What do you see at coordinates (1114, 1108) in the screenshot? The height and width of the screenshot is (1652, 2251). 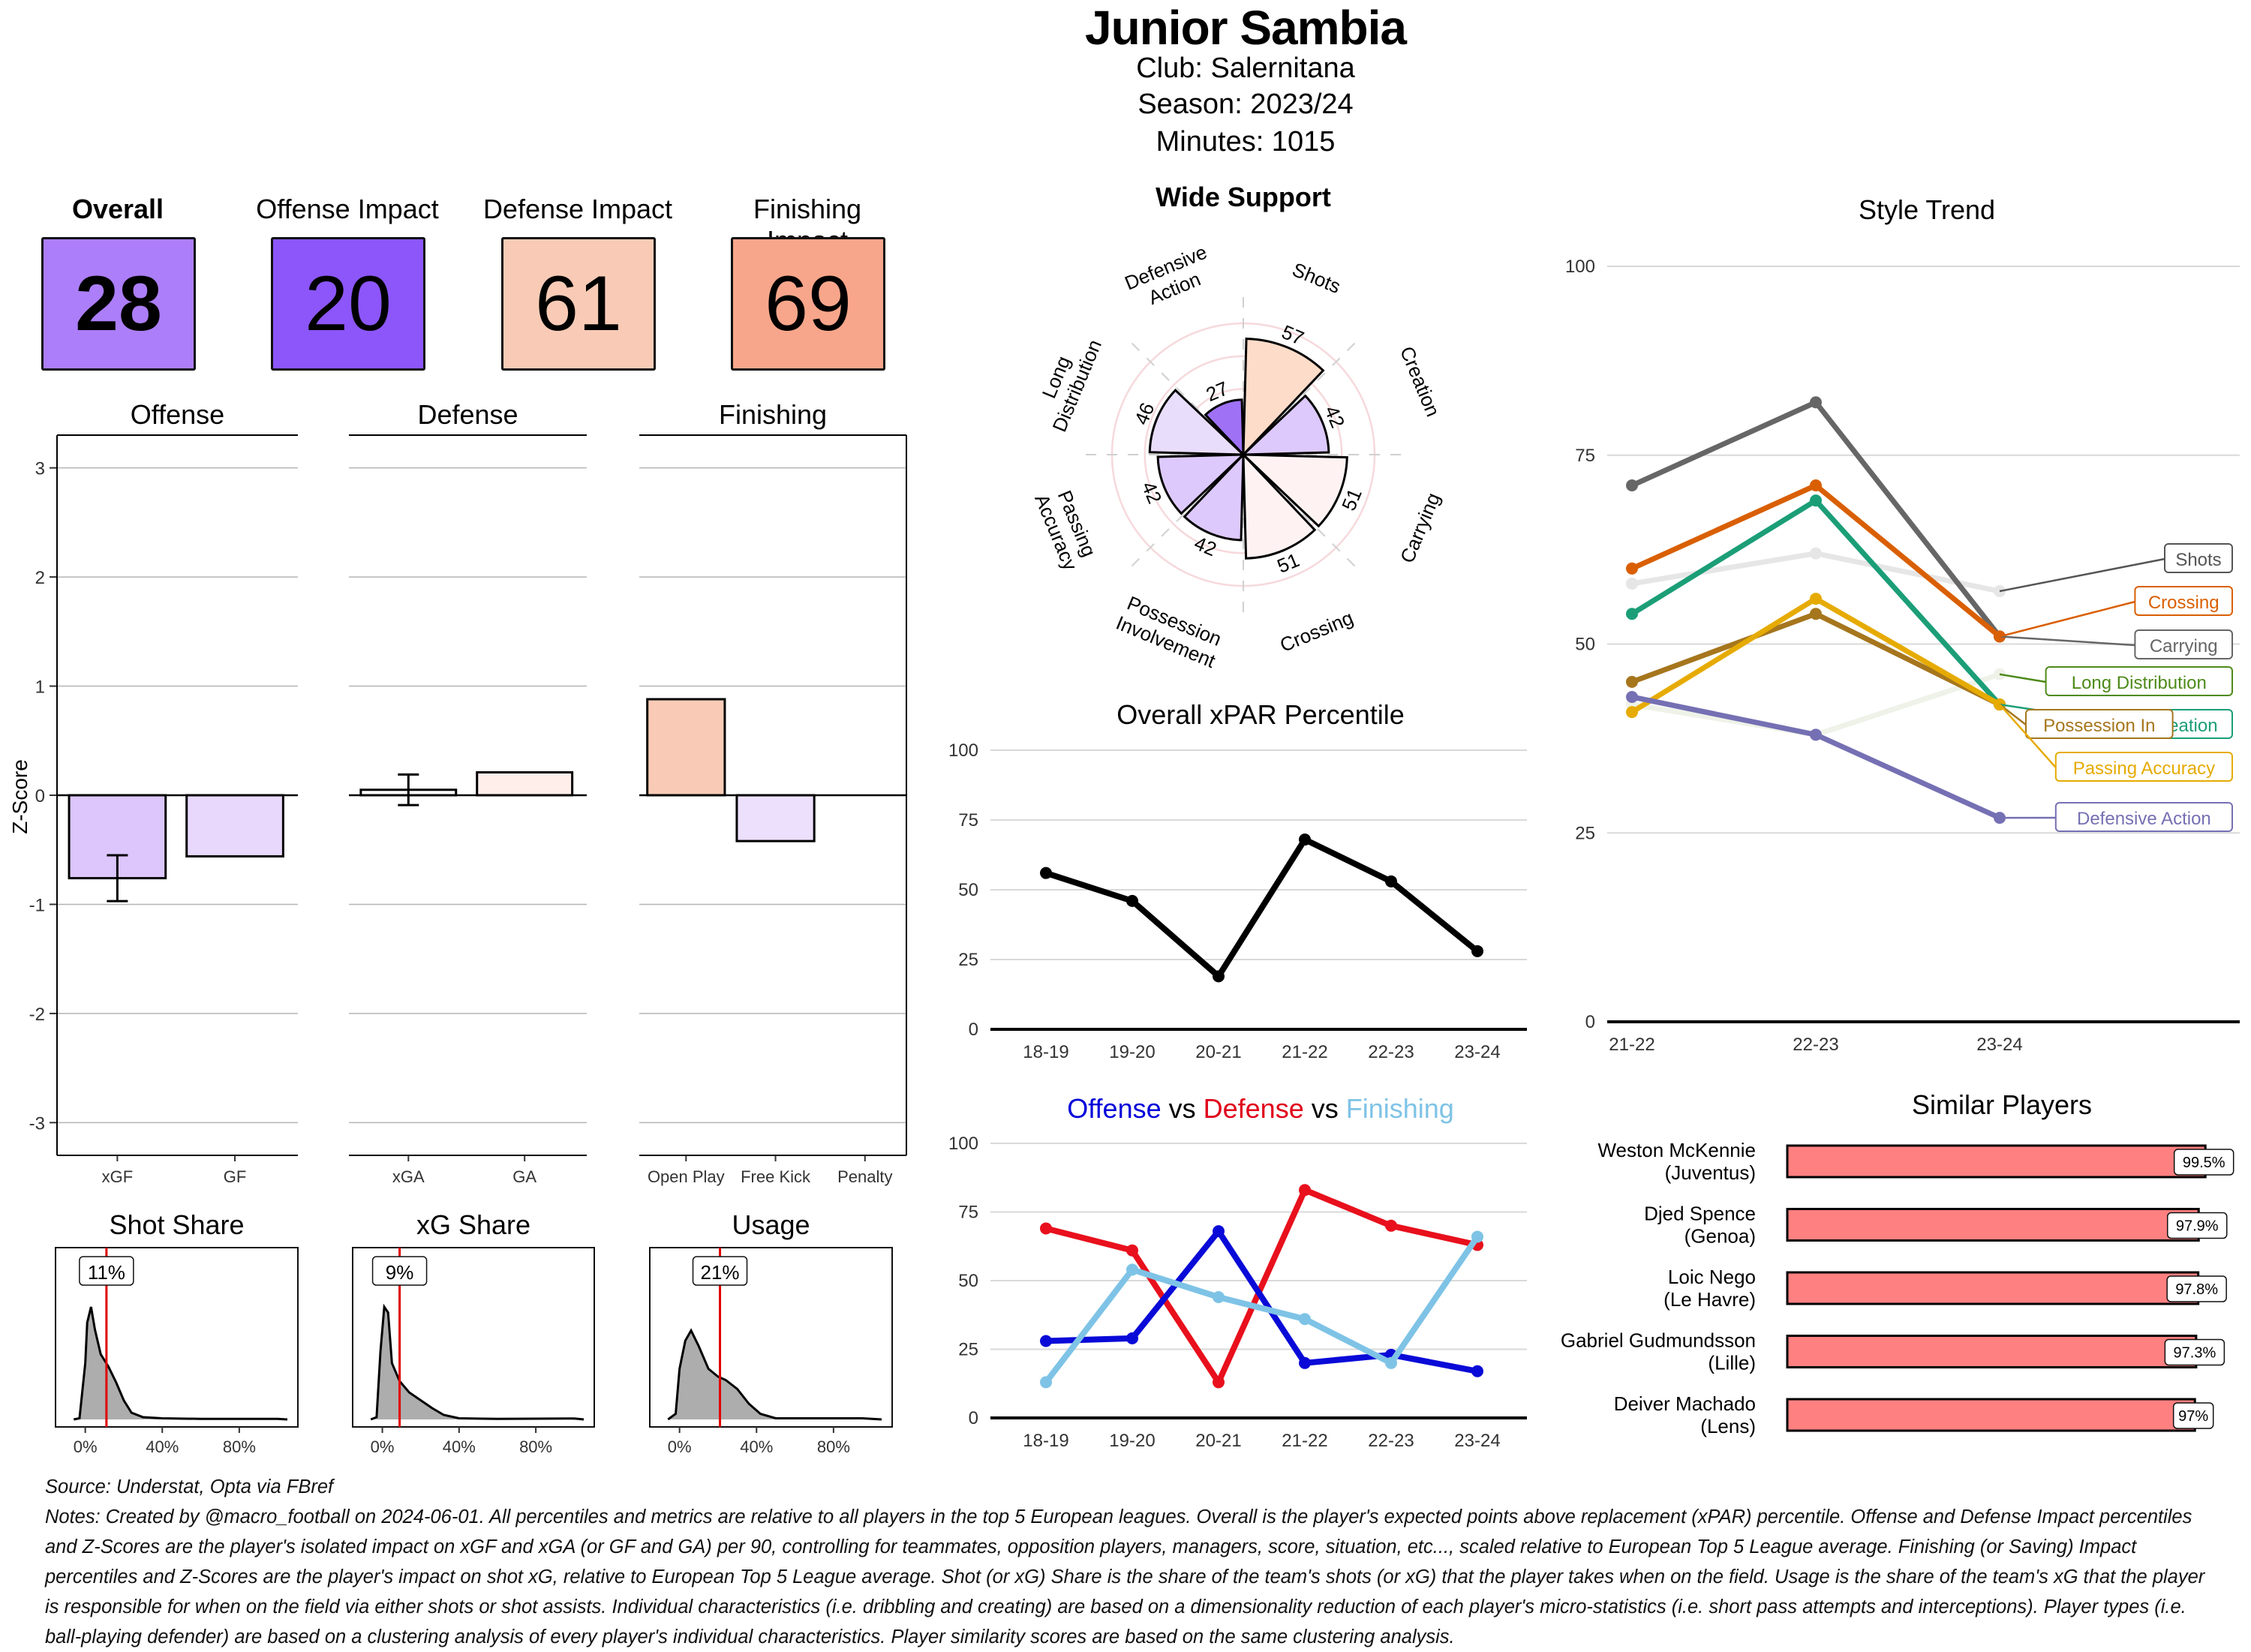 I see `title-part: Offense` at bounding box center [1114, 1108].